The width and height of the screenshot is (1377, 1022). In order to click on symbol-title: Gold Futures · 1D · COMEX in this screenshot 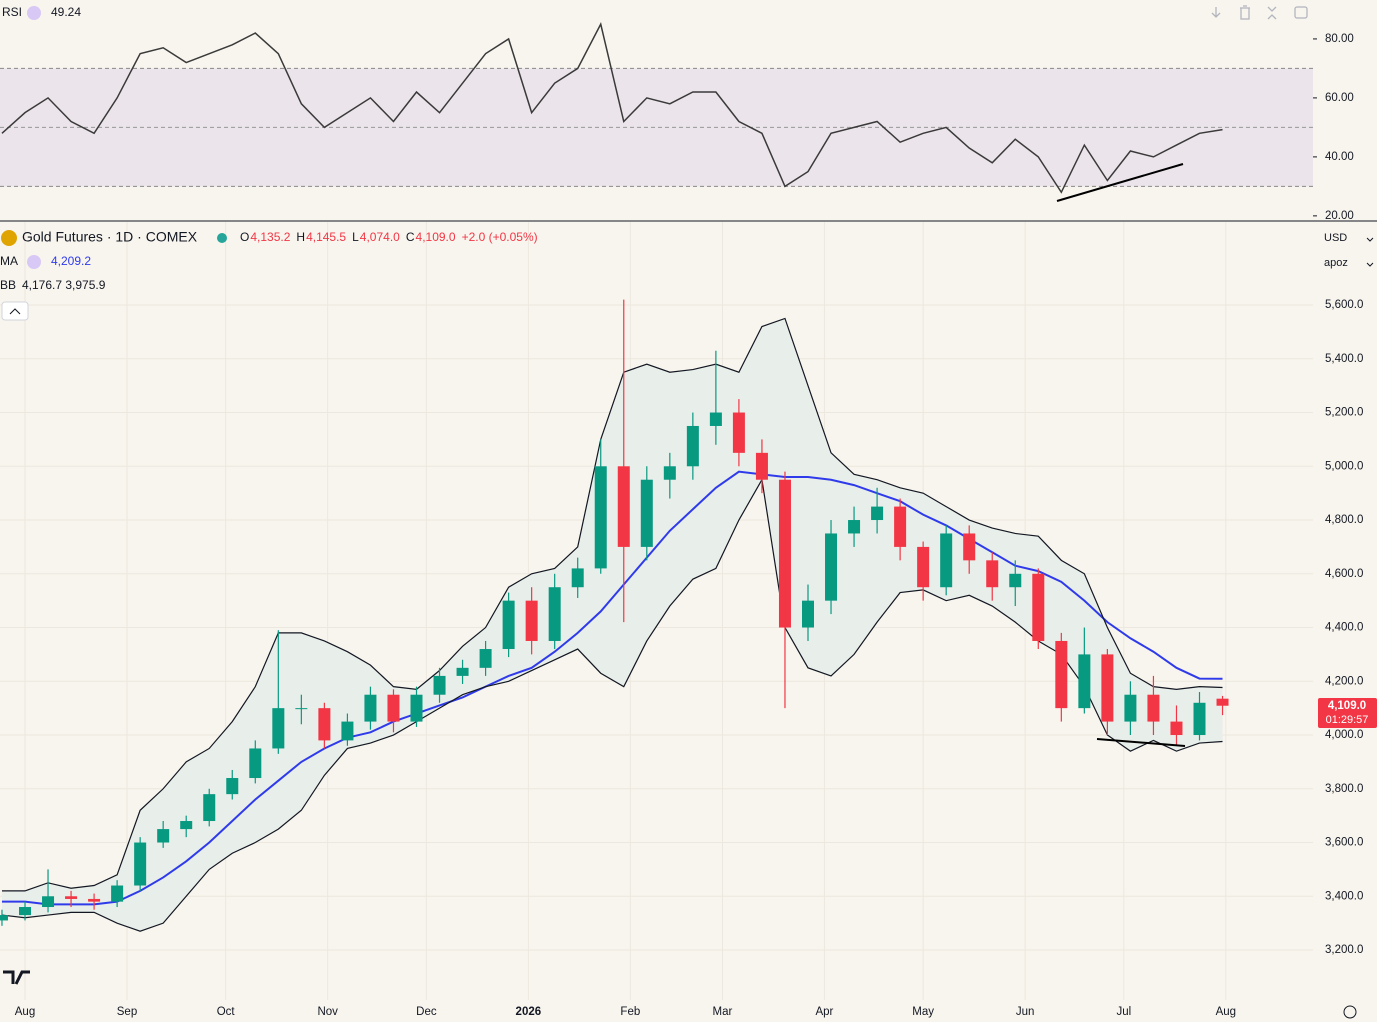, I will do `click(110, 237)`.